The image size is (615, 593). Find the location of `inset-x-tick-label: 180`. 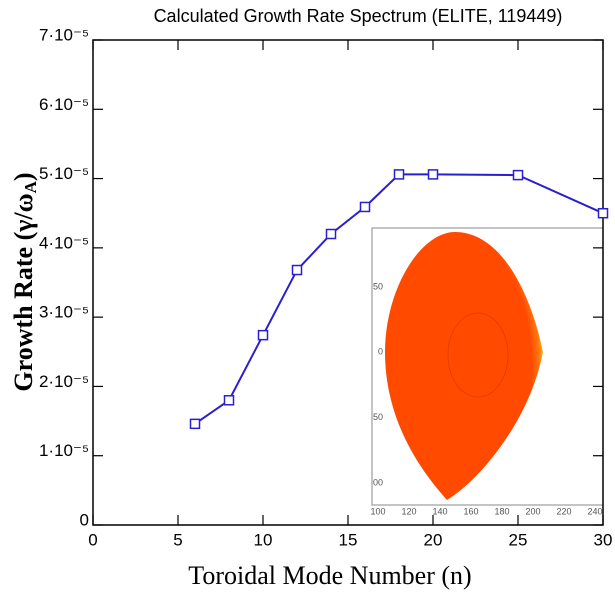

inset-x-tick-label: 180 is located at coordinates (501, 511).